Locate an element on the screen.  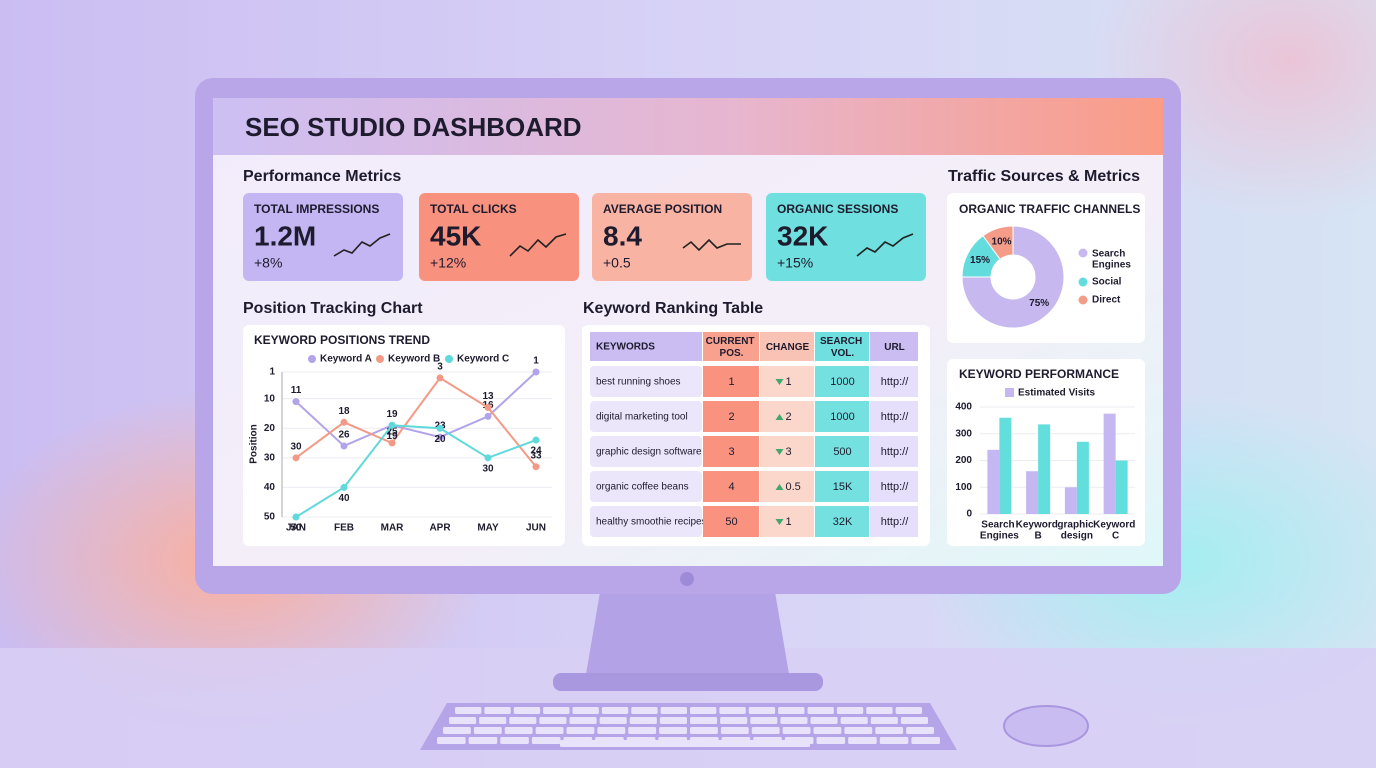
legend-label: Keyword C is located at coordinates (483, 359).